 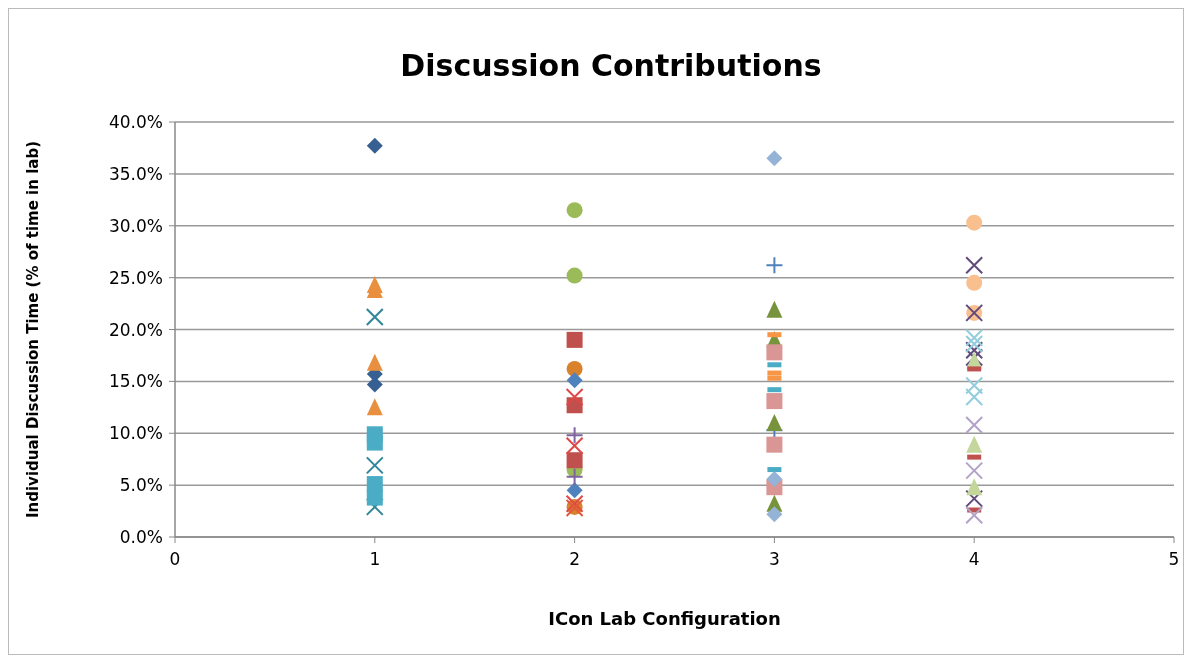 I want to click on x-tick-label: 4, so click(x=974, y=559).